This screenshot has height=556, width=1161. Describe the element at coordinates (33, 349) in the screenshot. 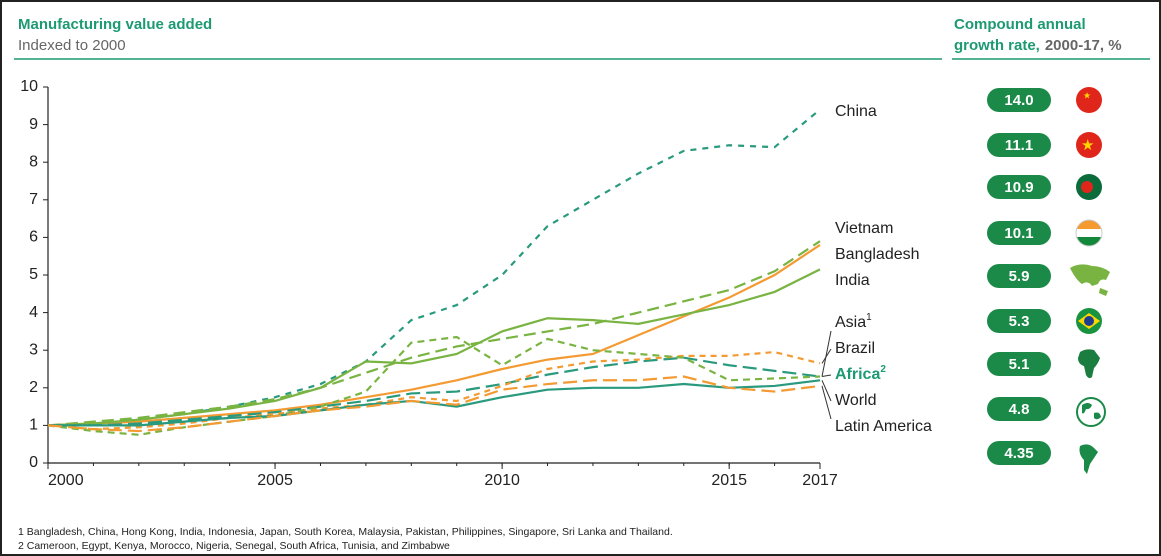

I see `y-tick-label: 3` at that location.